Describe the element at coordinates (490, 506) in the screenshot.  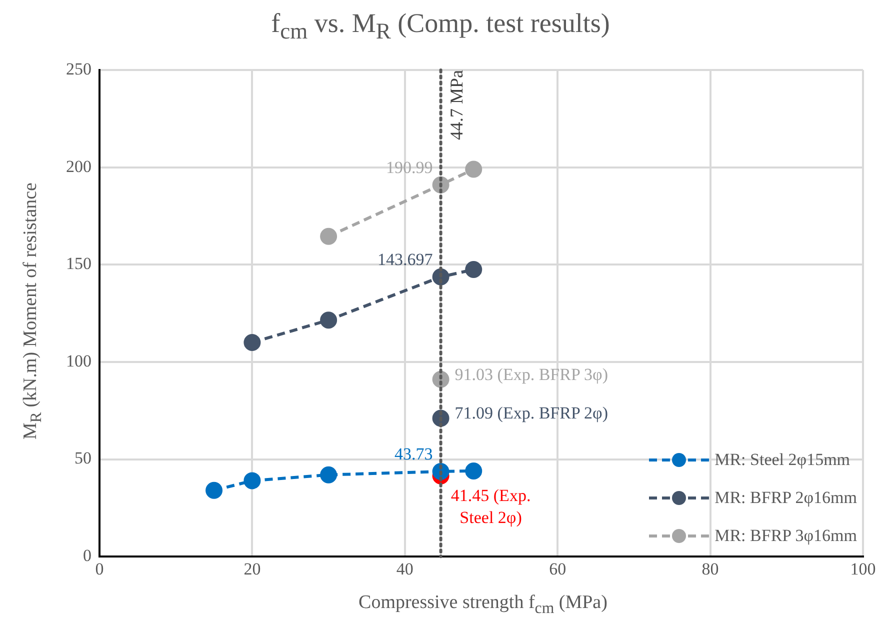
I see `data-label: 41.45 (Exp. Steel 2φ)` at that location.